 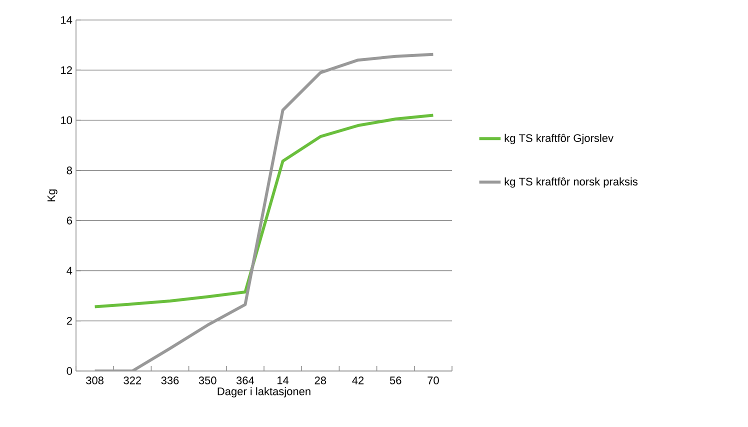 What do you see at coordinates (66, 70) in the screenshot?
I see `y-tick-label: 12` at bounding box center [66, 70].